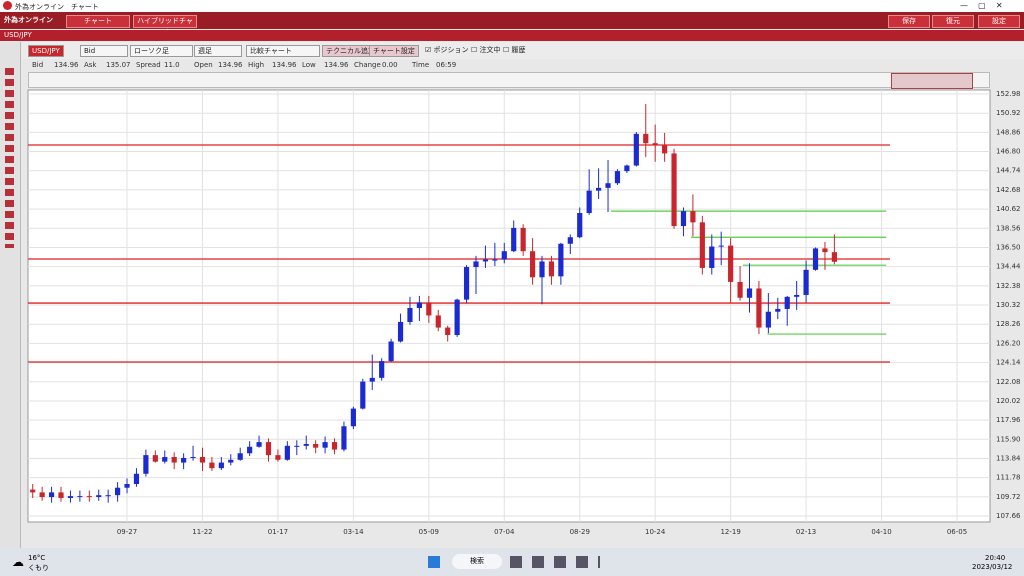 This screenshot has height=576, width=1024. Describe the element at coordinates (932, 81) in the screenshot. I see `navigator-window` at that location.